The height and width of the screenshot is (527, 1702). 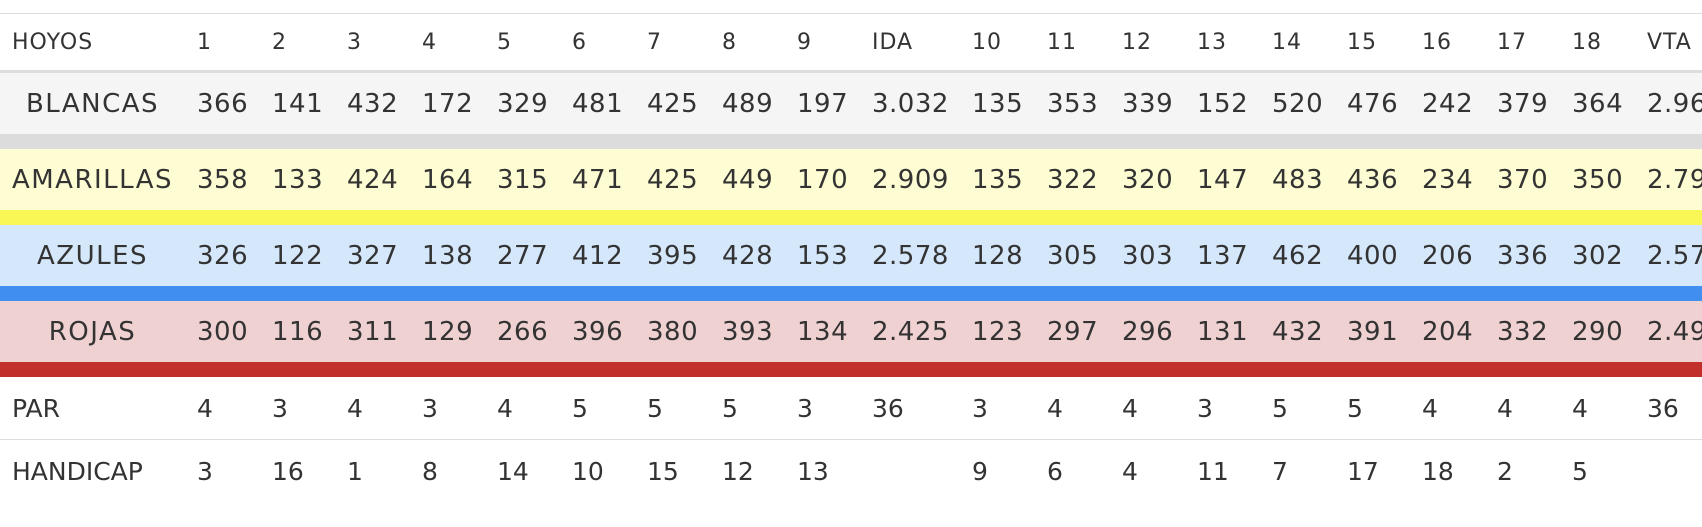 What do you see at coordinates (1523, 103) in the screenshot?
I see `distance-cell: 379` at bounding box center [1523, 103].